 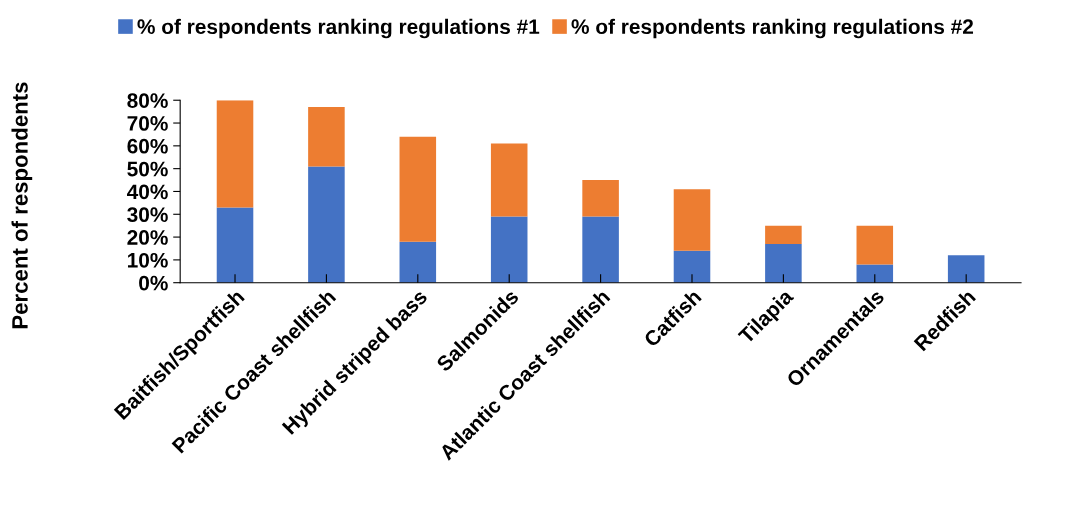 What do you see at coordinates (147, 123) in the screenshot?
I see `y-tick-label: 70%` at bounding box center [147, 123].